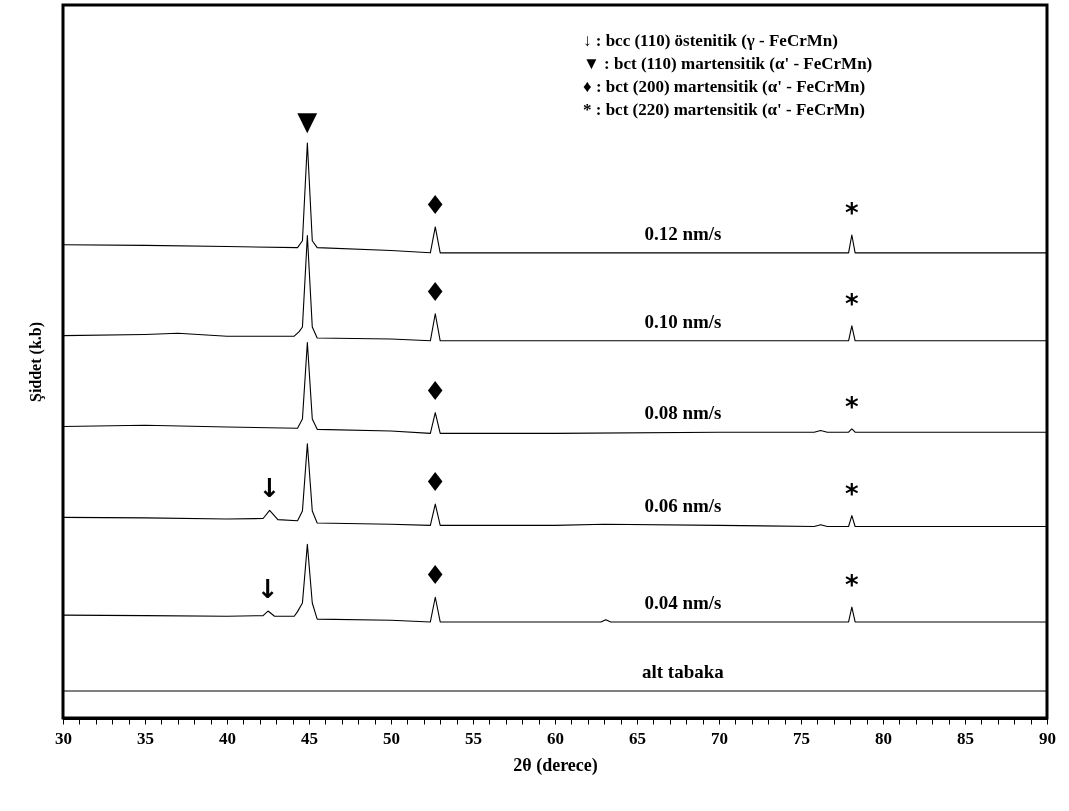 The width and height of the screenshot is (1069, 811). I want to click on series-label: alt tabaka, so click(683, 671).